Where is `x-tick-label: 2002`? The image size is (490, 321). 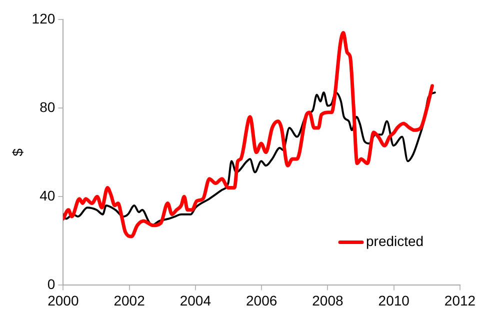
x-tick-label: 2002 is located at coordinates (130, 300).